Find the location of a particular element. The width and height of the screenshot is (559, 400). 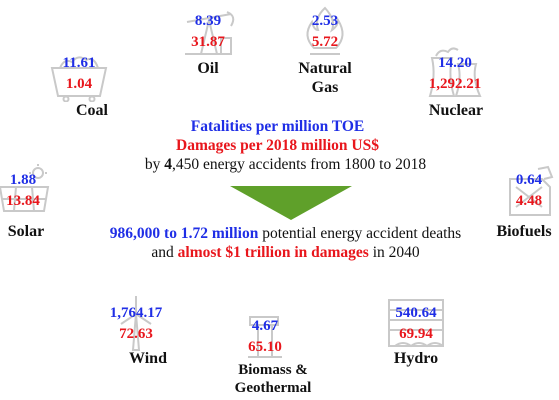

oil-fatalities: 8.39 is located at coordinates (208, 21).